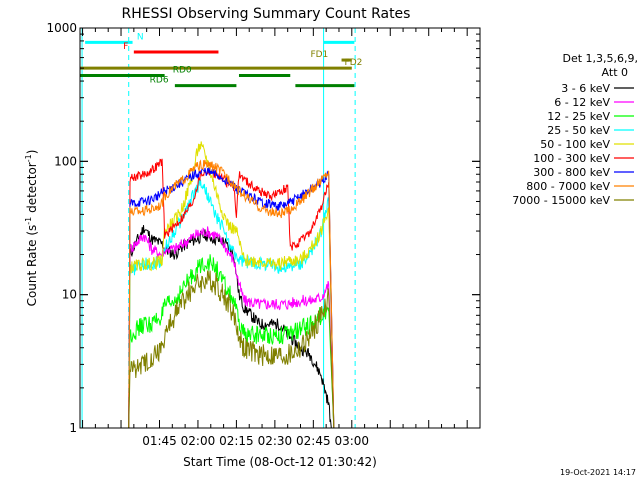 This screenshot has width=640, height=480. I want to click on y-tick-label-2: 100, so click(65, 161).